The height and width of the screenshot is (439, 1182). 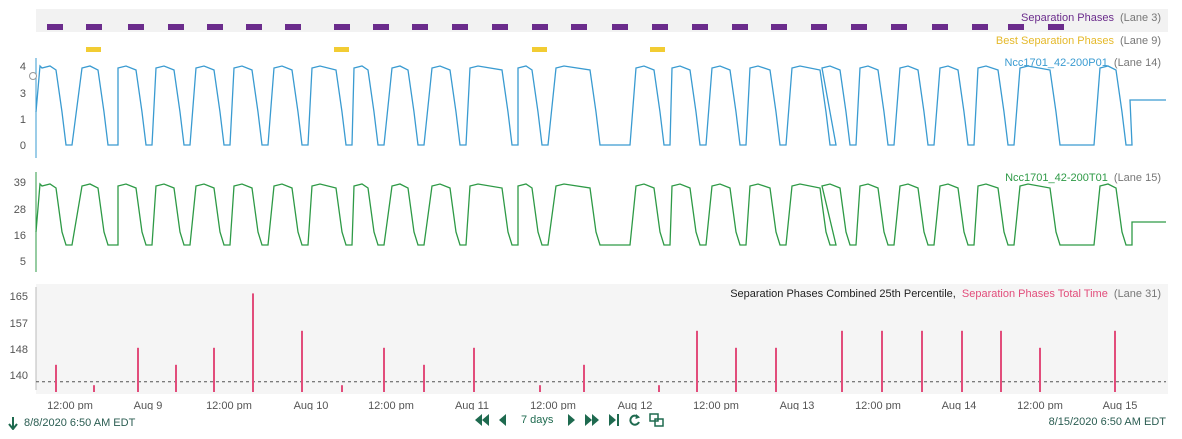 I want to click on temperature-lane-label: Ncc1701_42-200T01 (Lane 15), so click(x=1083, y=178).